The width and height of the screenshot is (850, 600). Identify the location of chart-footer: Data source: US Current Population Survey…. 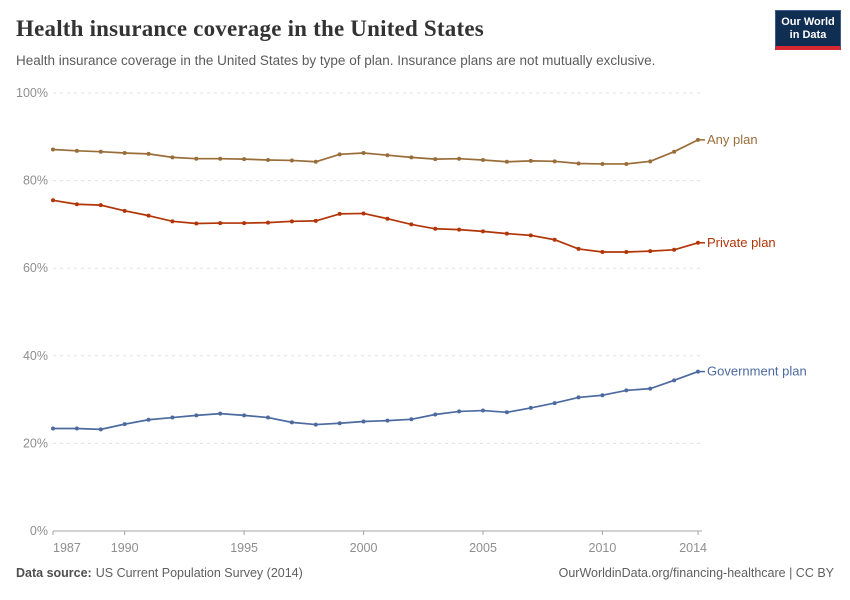
(425, 573).